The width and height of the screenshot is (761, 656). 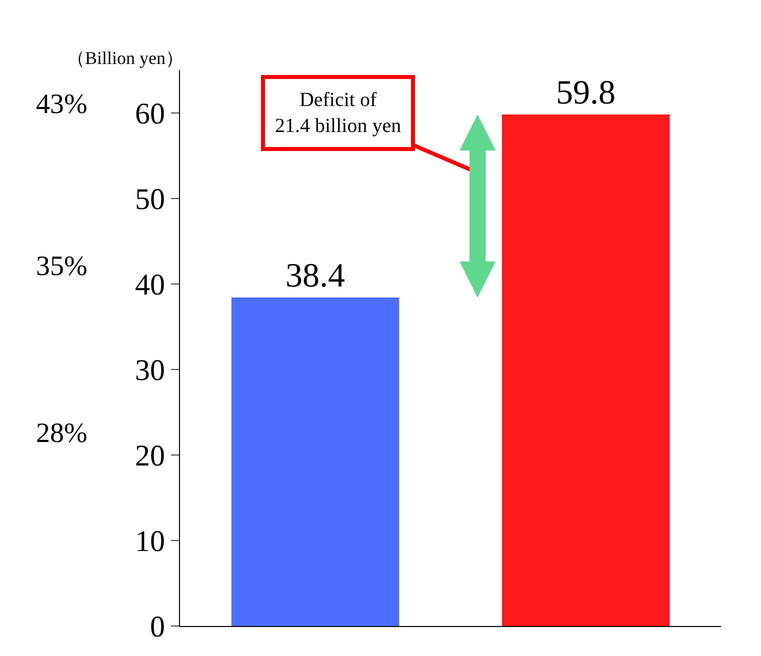 I want to click on data-label: 38.4, so click(x=316, y=276).